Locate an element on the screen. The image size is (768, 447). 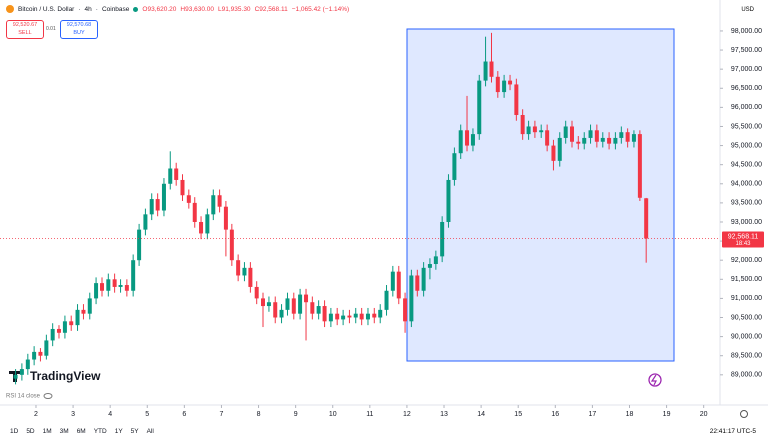
y-tick-label: 92,000.00 is located at coordinates (746, 260).